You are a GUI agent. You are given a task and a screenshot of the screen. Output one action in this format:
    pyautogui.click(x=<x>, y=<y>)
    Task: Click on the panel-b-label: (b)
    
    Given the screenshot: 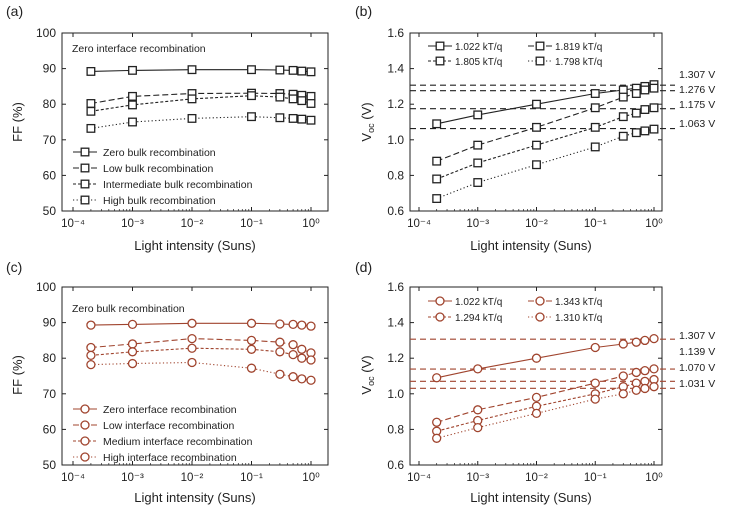 What is the action you would take?
    pyautogui.click(x=363, y=11)
    